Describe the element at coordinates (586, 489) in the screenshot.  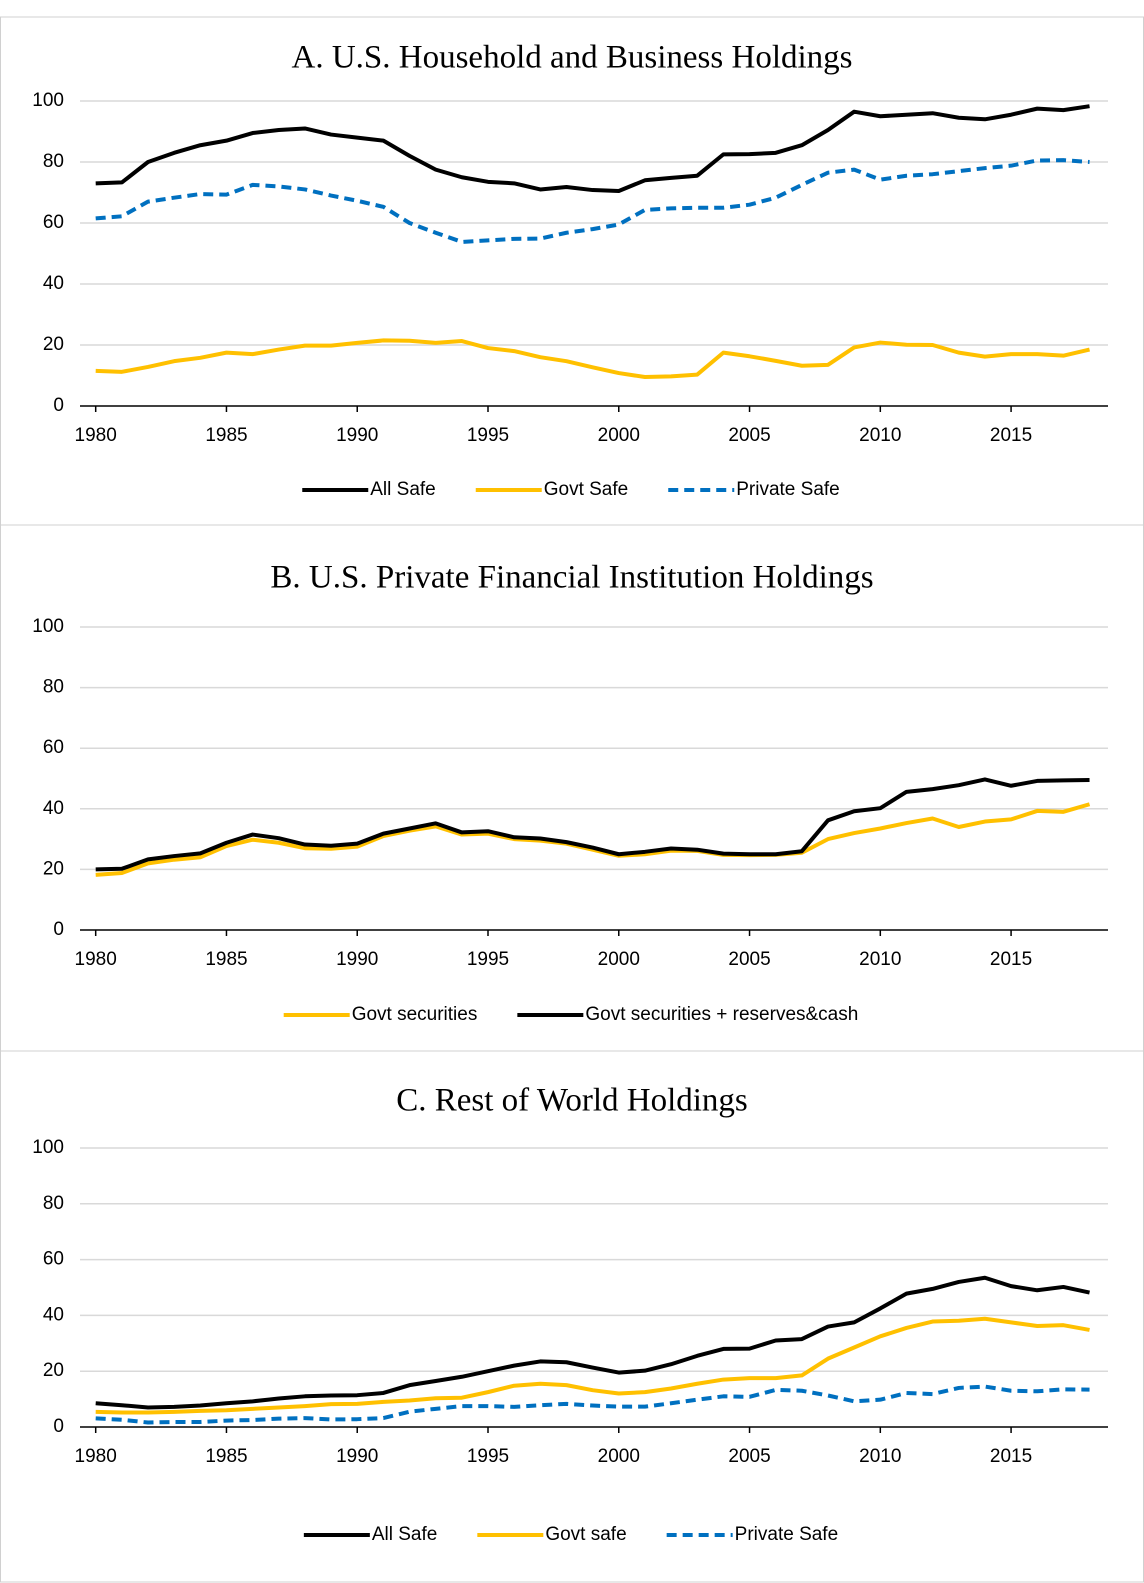
I see `legend-label: Govt Safe` at that location.